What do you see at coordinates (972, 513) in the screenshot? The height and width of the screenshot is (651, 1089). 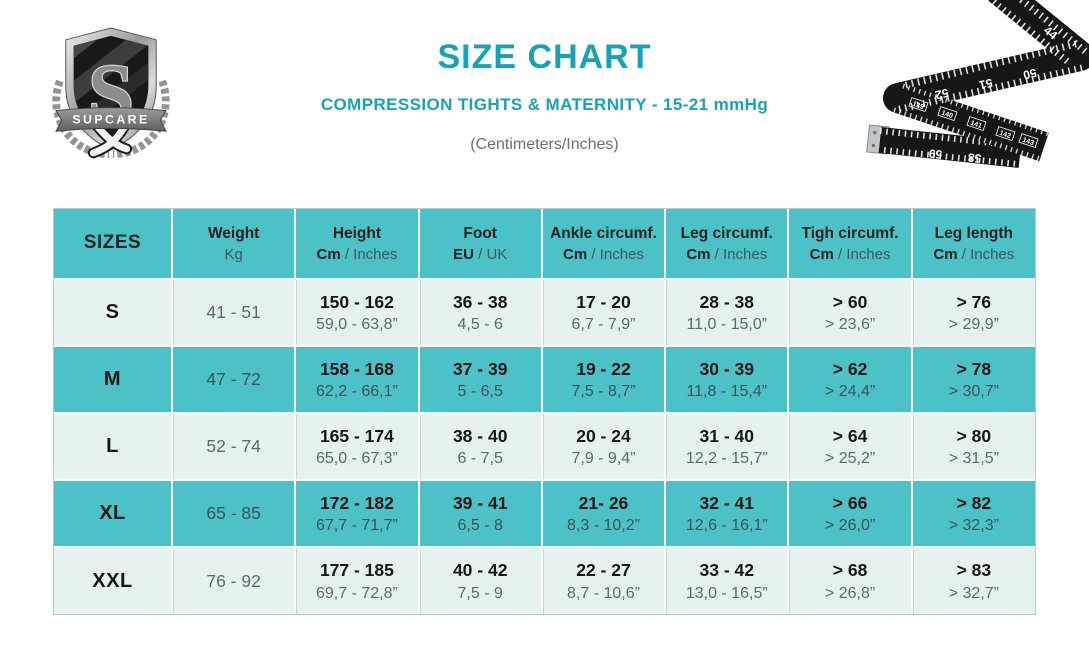 I see `measure-cell: > 82 > 32,3”` at bounding box center [972, 513].